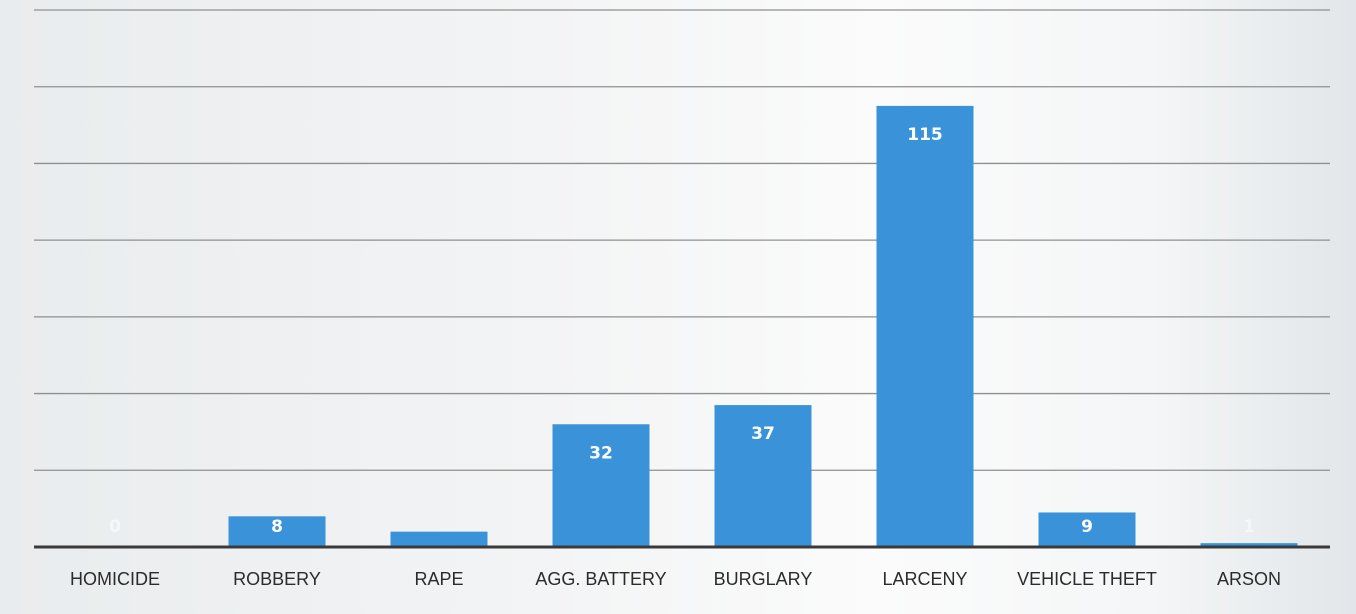 The image size is (1356, 614). I want to click on category-label-agg-battery: AGG. BATTERY, so click(600, 579).